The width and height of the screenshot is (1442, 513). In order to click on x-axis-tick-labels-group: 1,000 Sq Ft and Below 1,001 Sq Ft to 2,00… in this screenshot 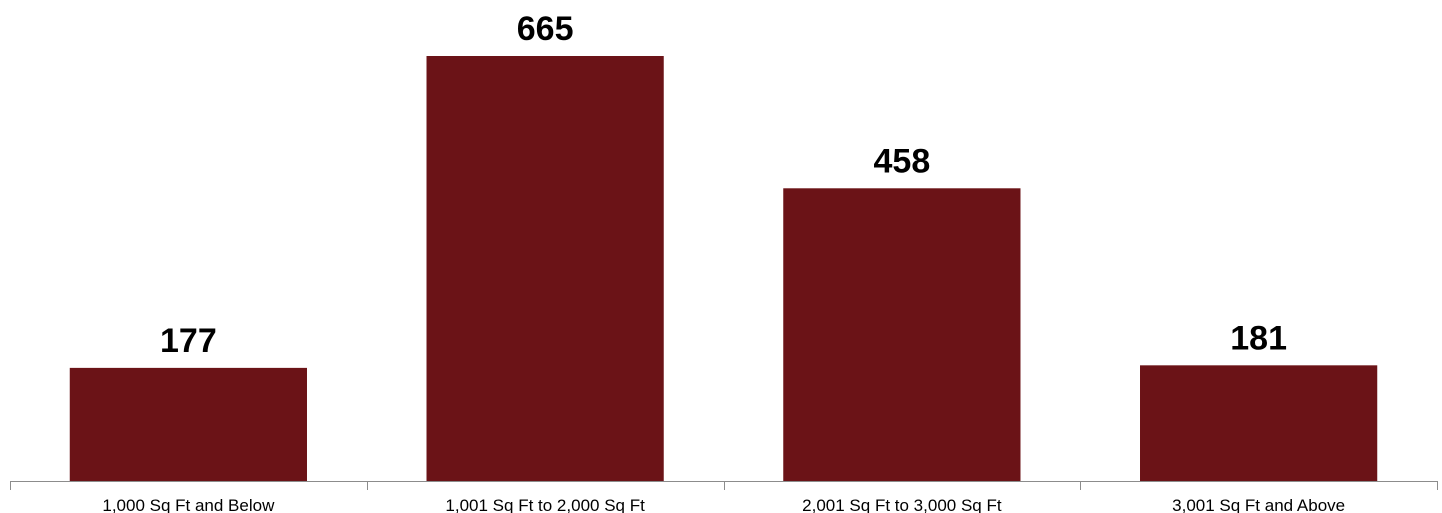, I will do `click(723, 504)`.